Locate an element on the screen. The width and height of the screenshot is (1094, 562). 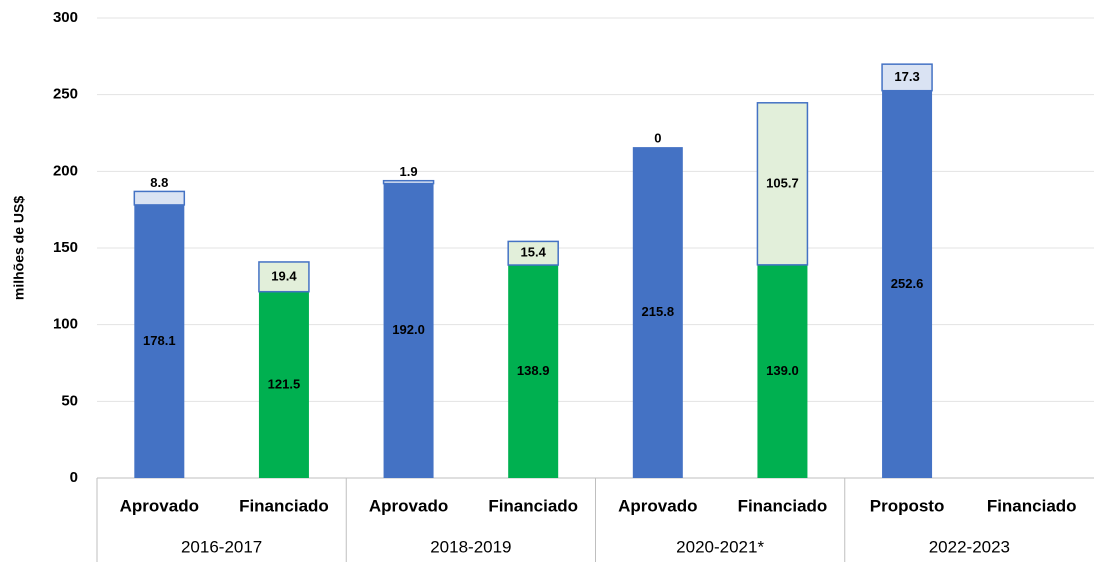
value-label: 215.8 is located at coordinates (658, 311).